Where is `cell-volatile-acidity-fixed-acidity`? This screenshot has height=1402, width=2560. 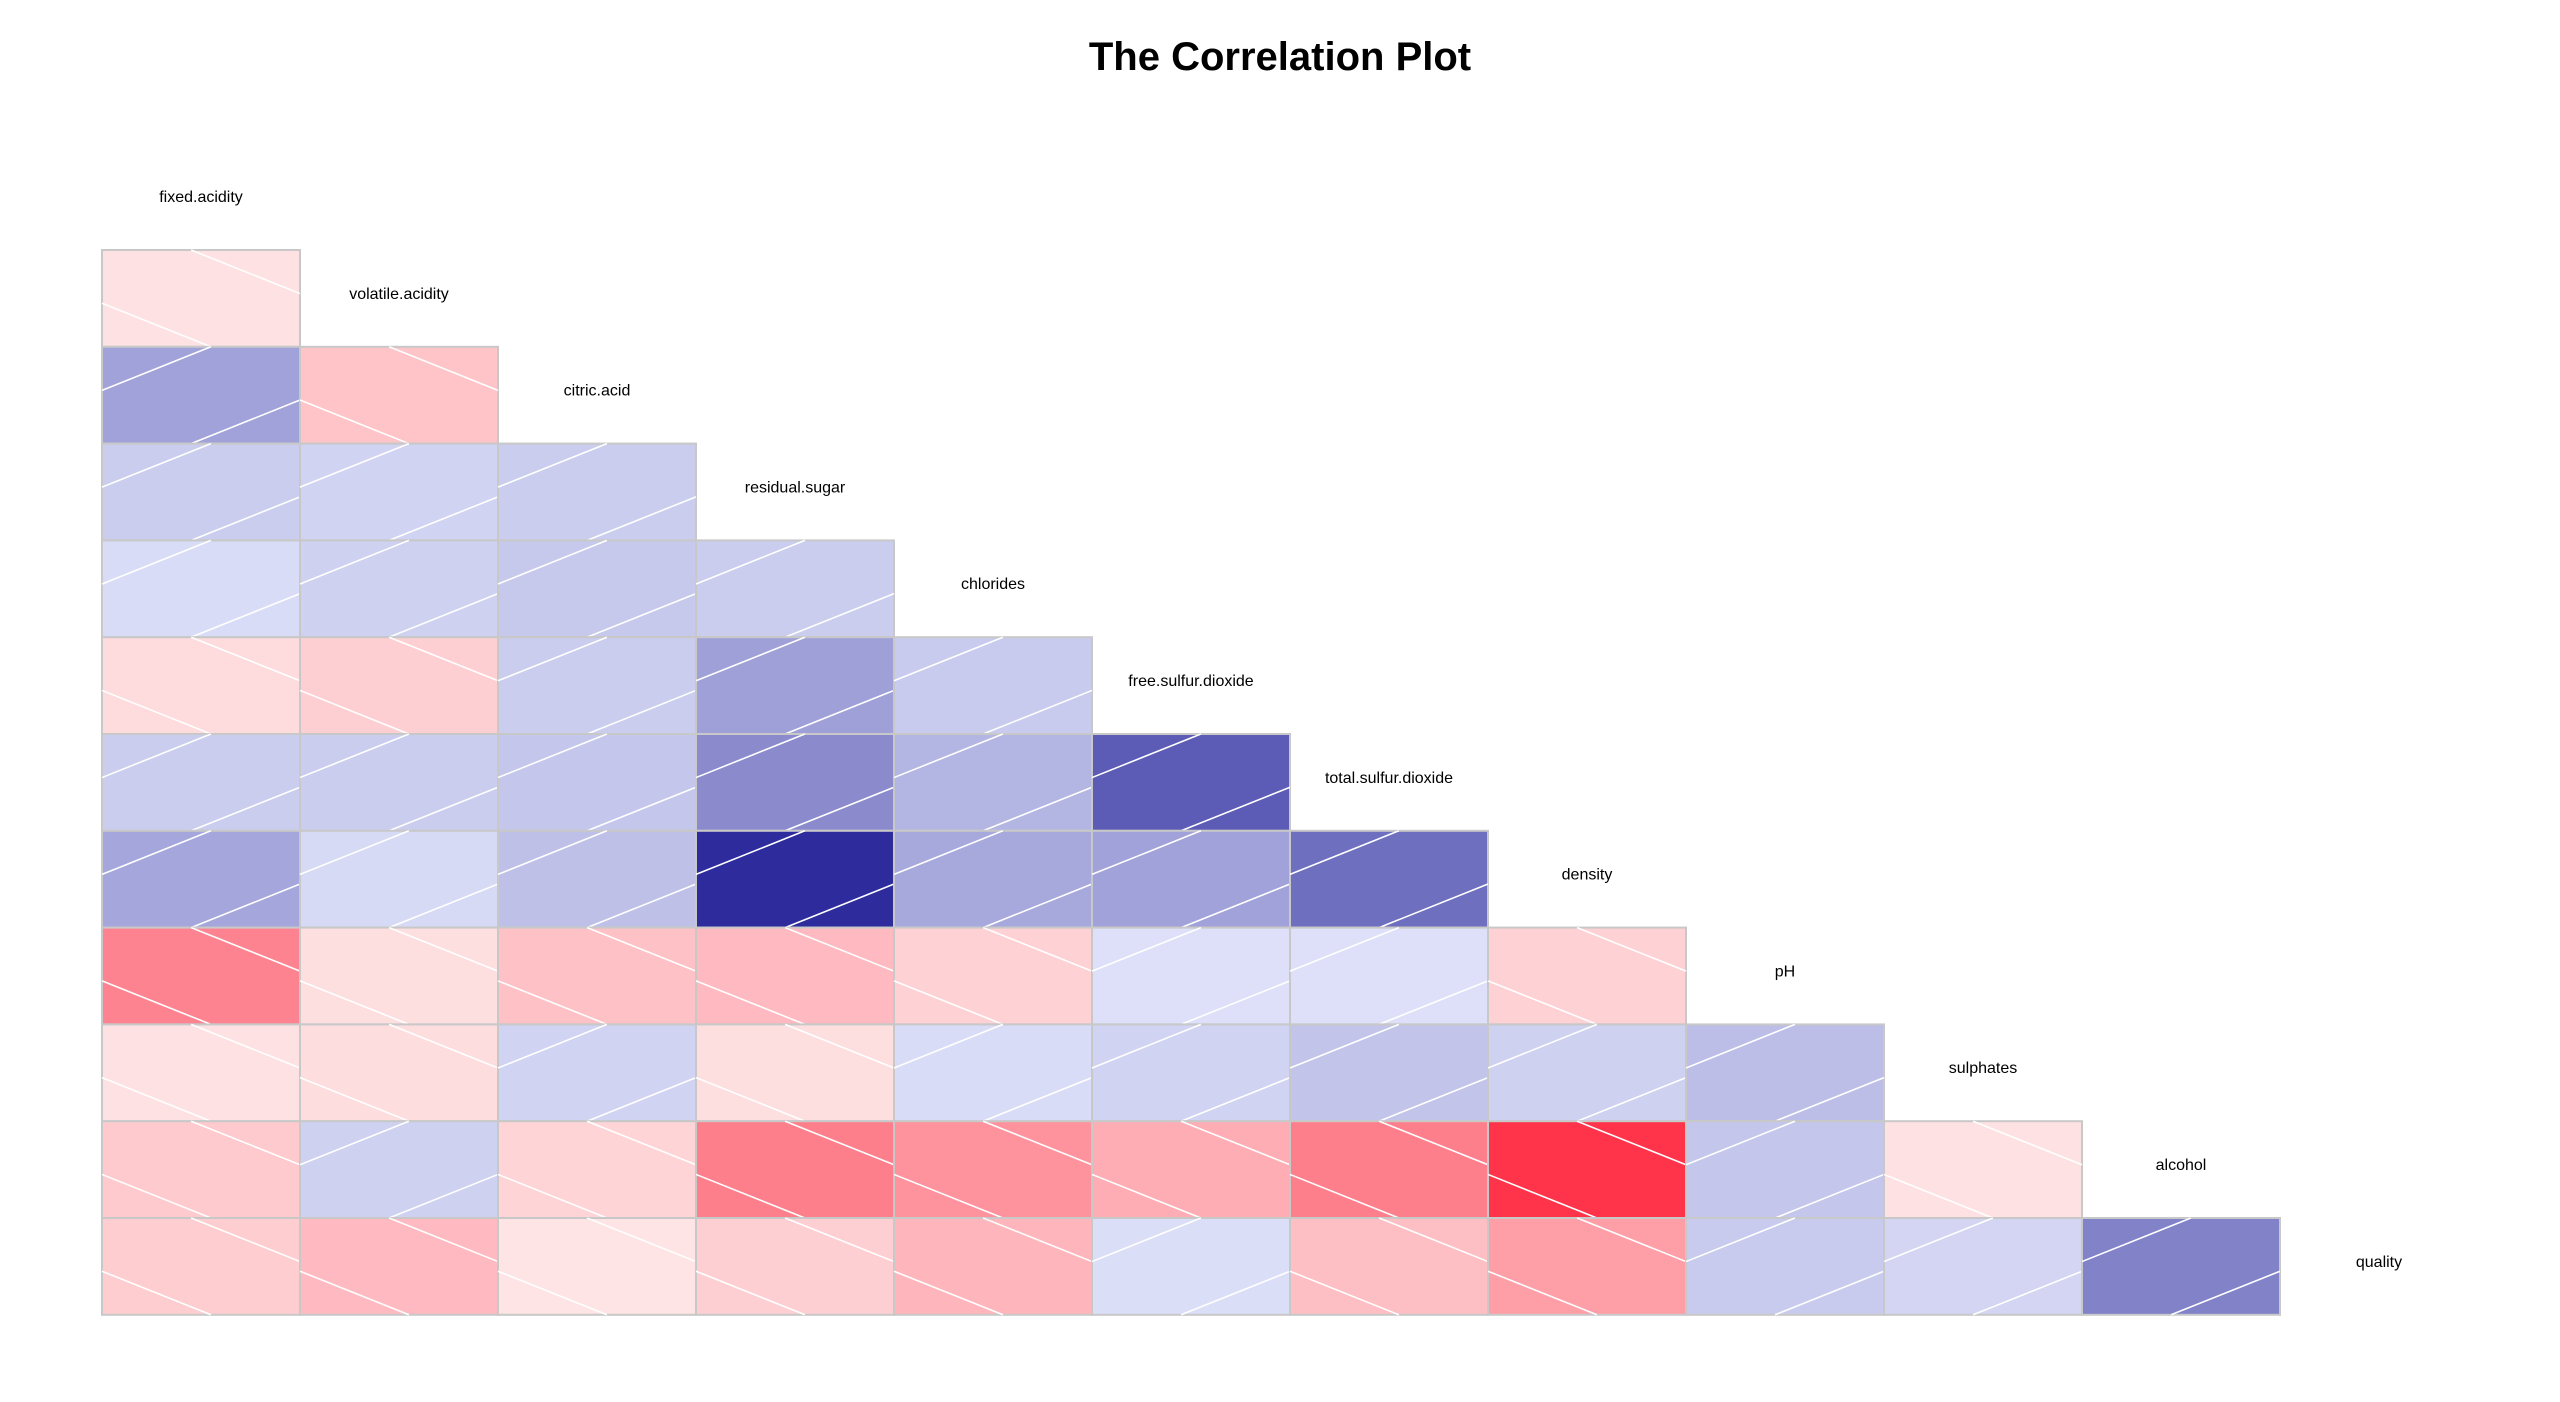
cell-volatile-acidity-fixed-acidity is located at coordinates (201, 298).